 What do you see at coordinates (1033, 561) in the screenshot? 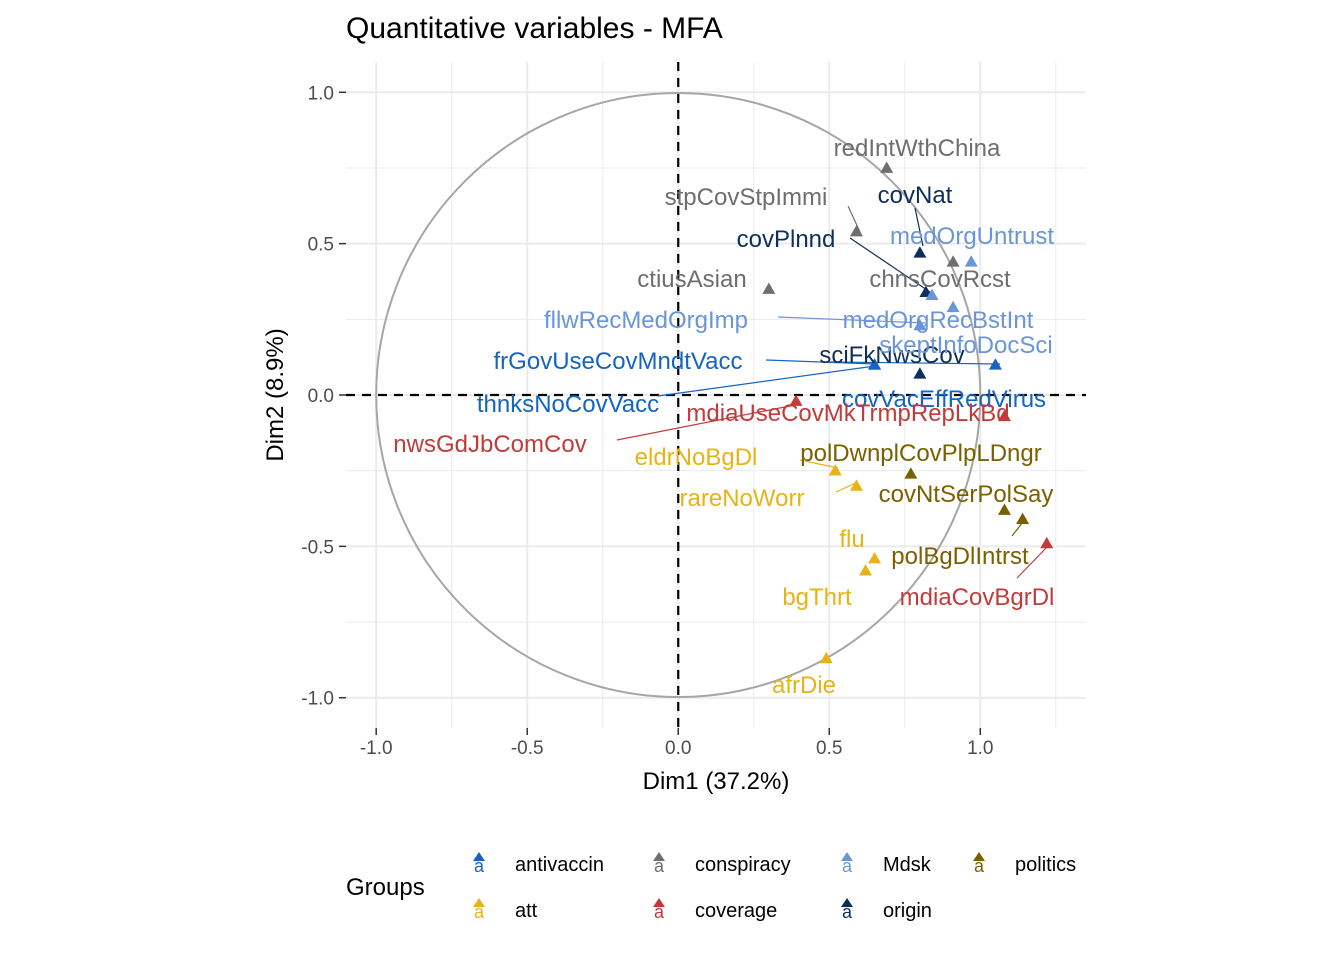
I see `leader-mdiaCovBgrDl` at bounding box center [1033, 561].